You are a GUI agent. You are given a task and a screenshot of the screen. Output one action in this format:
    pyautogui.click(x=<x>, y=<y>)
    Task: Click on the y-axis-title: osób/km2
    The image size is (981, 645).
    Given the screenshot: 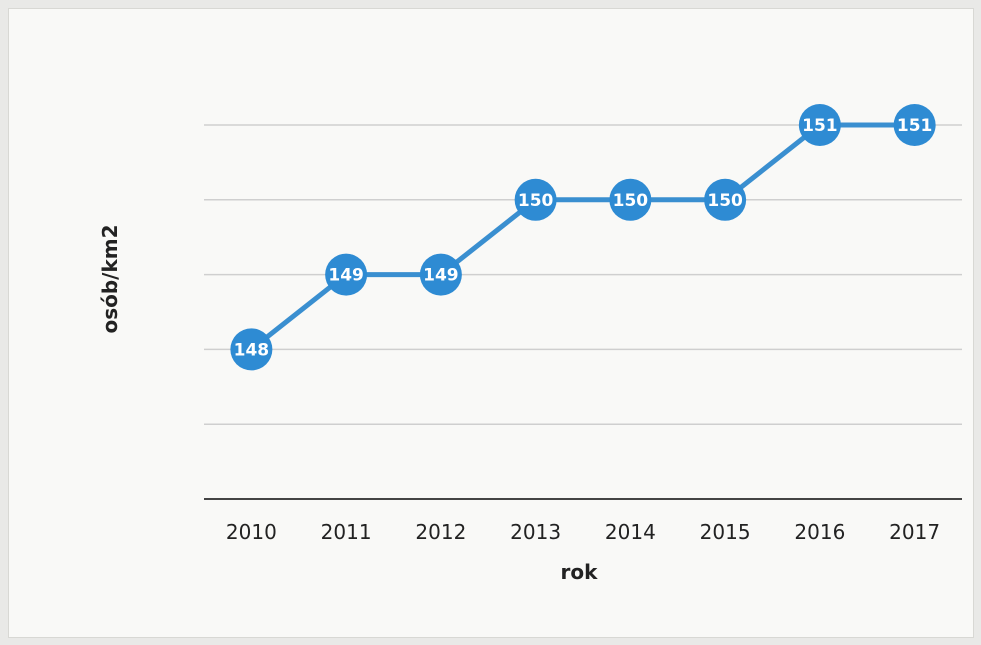 What is the action you would take?
    pyautogui.click(x=110, y=278)
    